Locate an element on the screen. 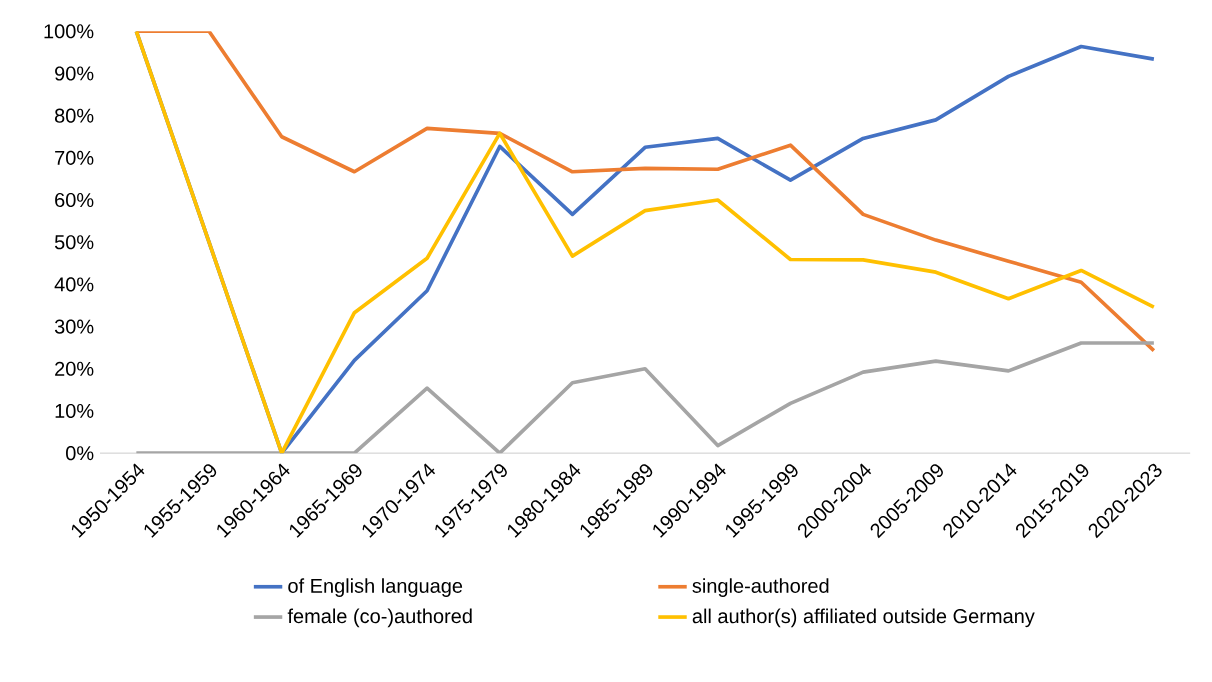 Image resolution: width=1212 pixels, height=682 pixels. y-tick-label: 10% is located at coordinates (74, 410).